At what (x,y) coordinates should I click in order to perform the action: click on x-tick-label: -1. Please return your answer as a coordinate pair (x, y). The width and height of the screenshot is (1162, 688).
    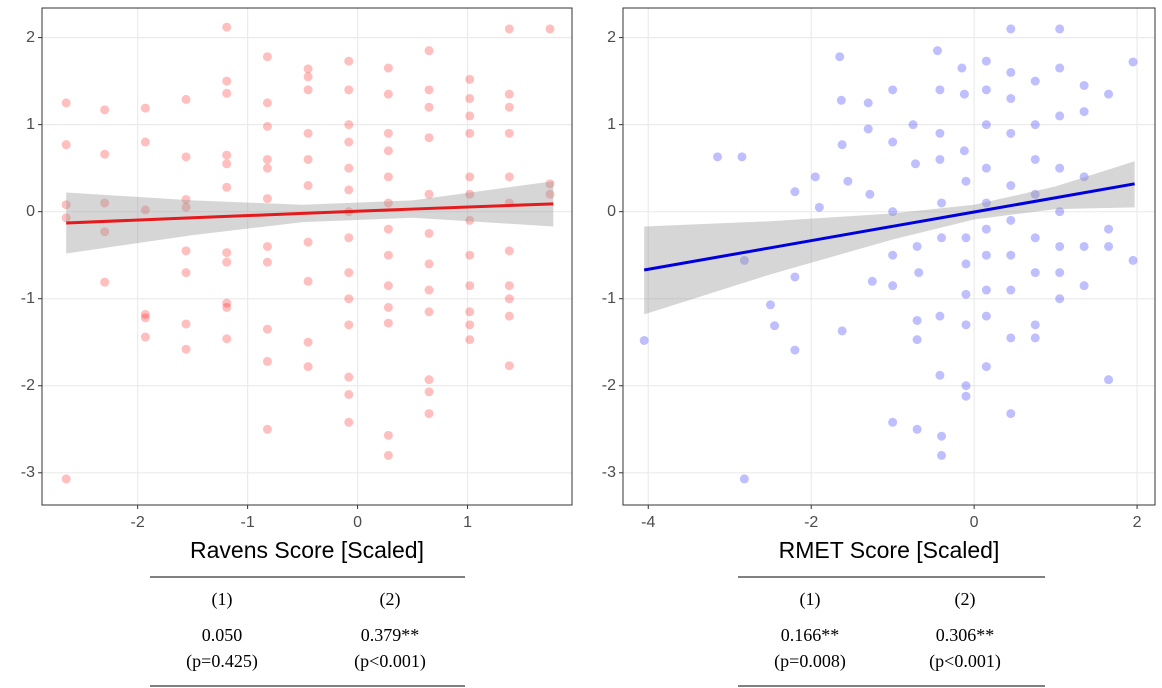
    Looking at the image, I should click on (248, 522).